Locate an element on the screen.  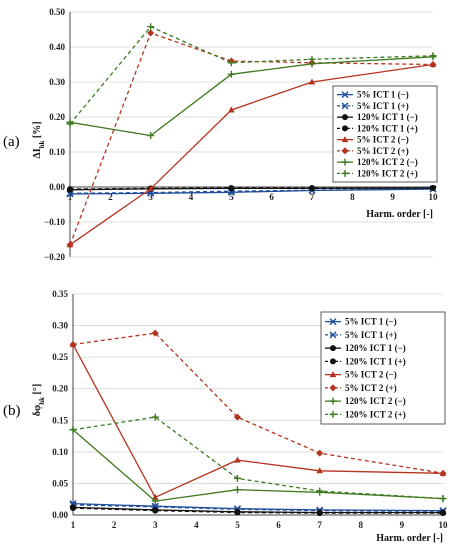
y-tick-label: 0.05 is located at coordinates (60, 483).